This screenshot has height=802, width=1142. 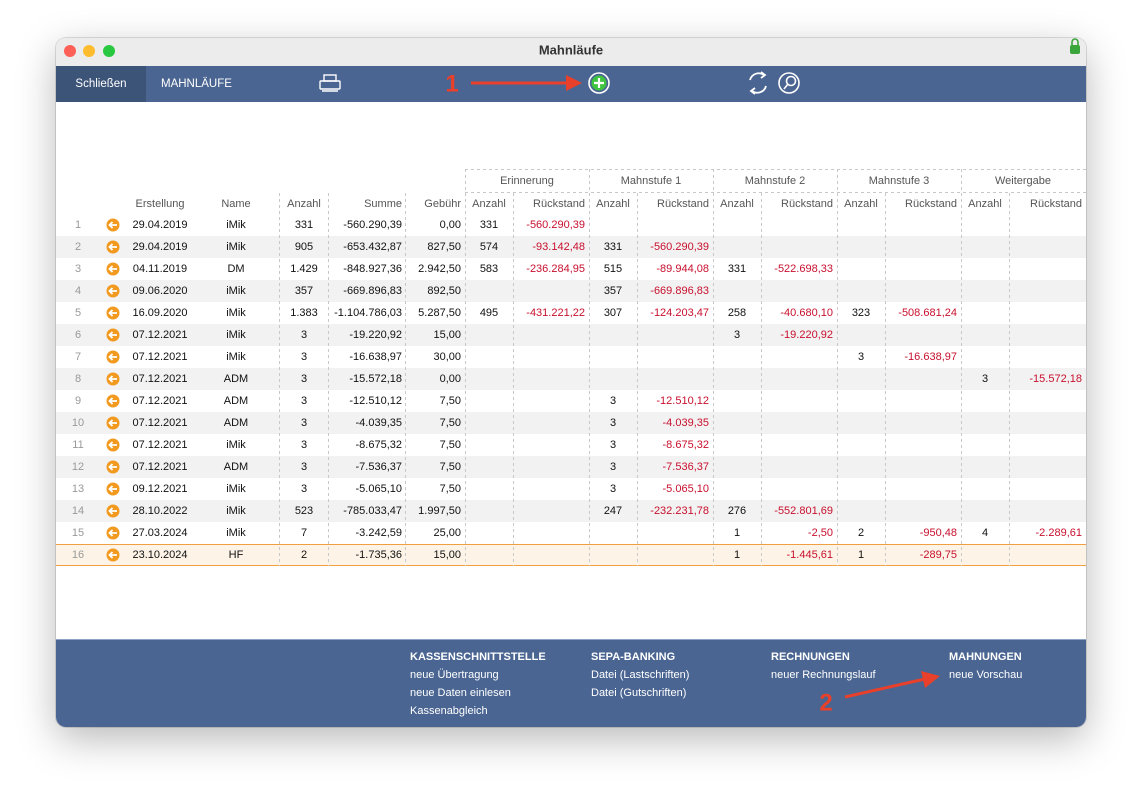 I want to click on cell: -124.203,47, so click(x=679, y=313).